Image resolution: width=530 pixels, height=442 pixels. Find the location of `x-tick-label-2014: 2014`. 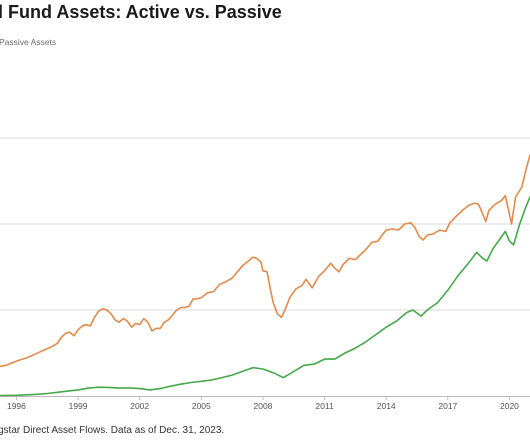

x-tick-label-2014: 2014 is located at coordinates (386, 406).